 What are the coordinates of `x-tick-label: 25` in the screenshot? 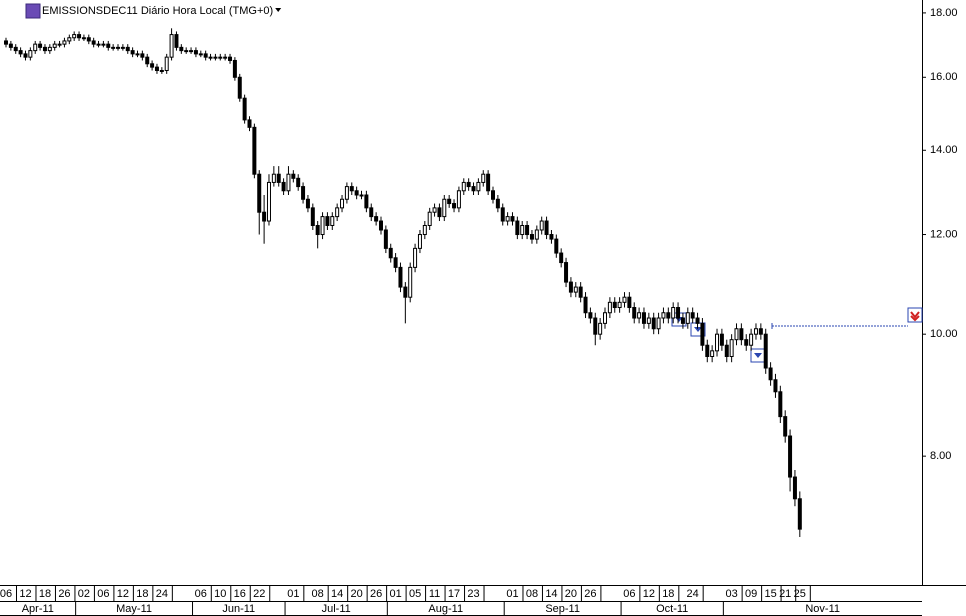 It's located at (800, 594).